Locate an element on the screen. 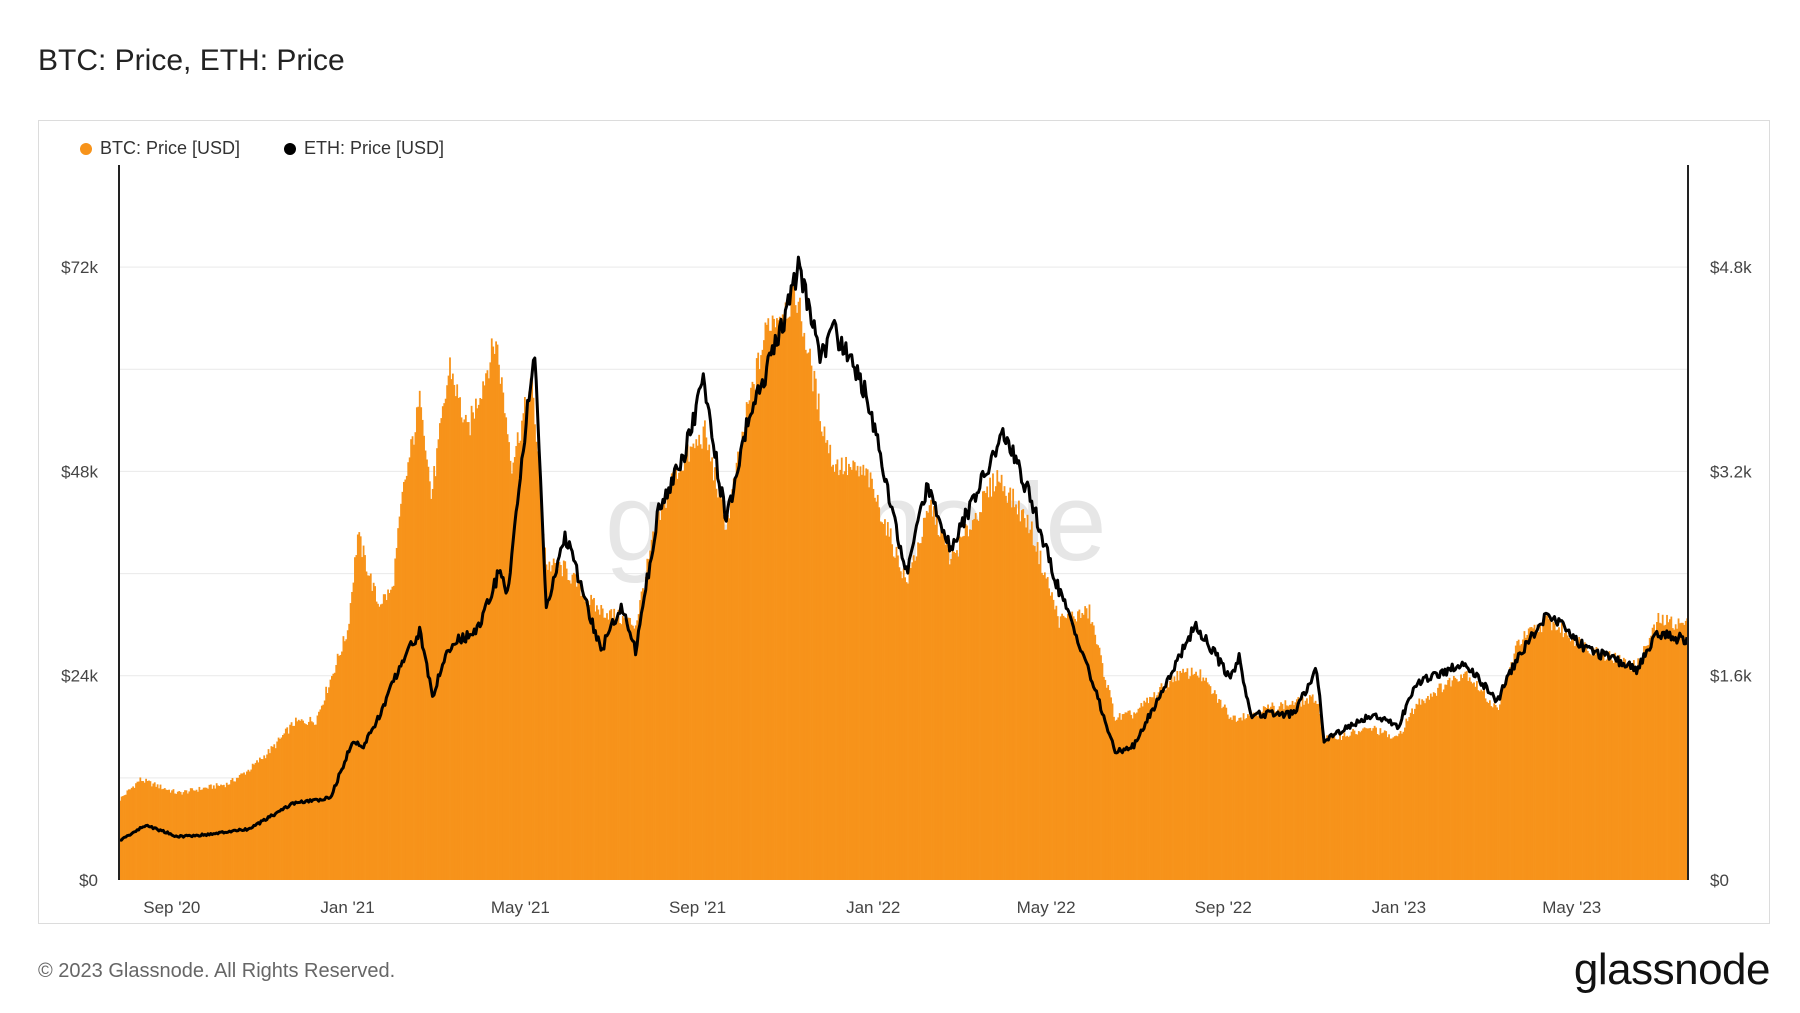 Image resolution: width=1800 pixels, height=1013 pixels. legend-item-btc: BTC: Price [USD] is located at coordinates (160, 148).